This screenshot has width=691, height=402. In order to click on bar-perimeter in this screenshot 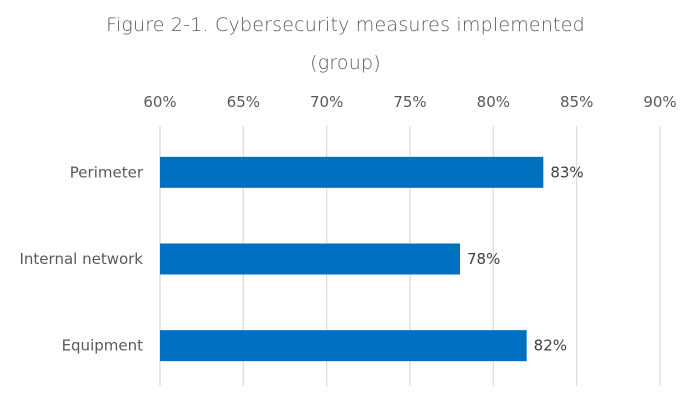, I will do `click(352, 172)`.